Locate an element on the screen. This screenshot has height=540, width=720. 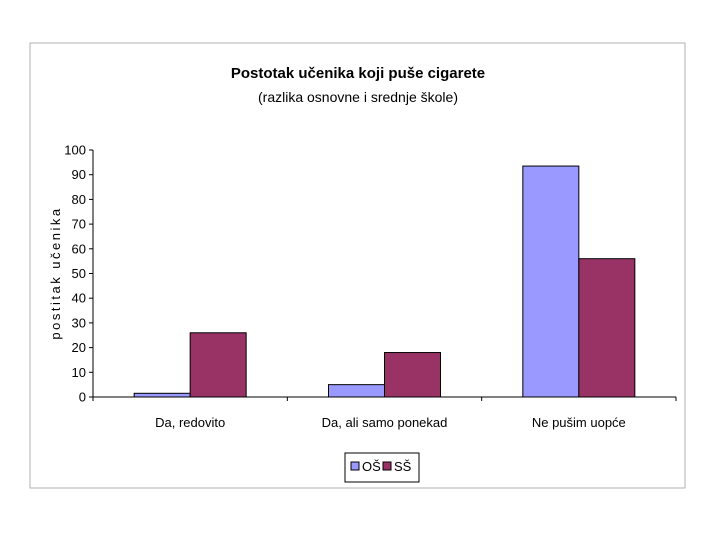
legend-swatch-os is located at coordinates (355, 466).